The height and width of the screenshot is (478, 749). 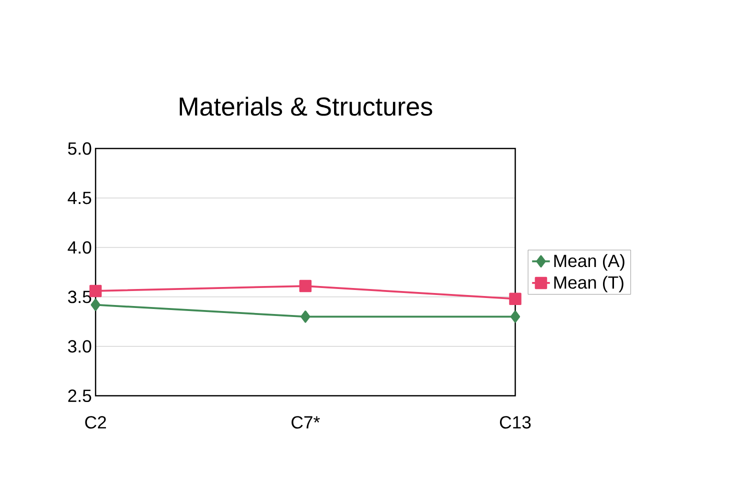 I want to click on chart-title: Materials & Structures, so click(x=306, y=106).